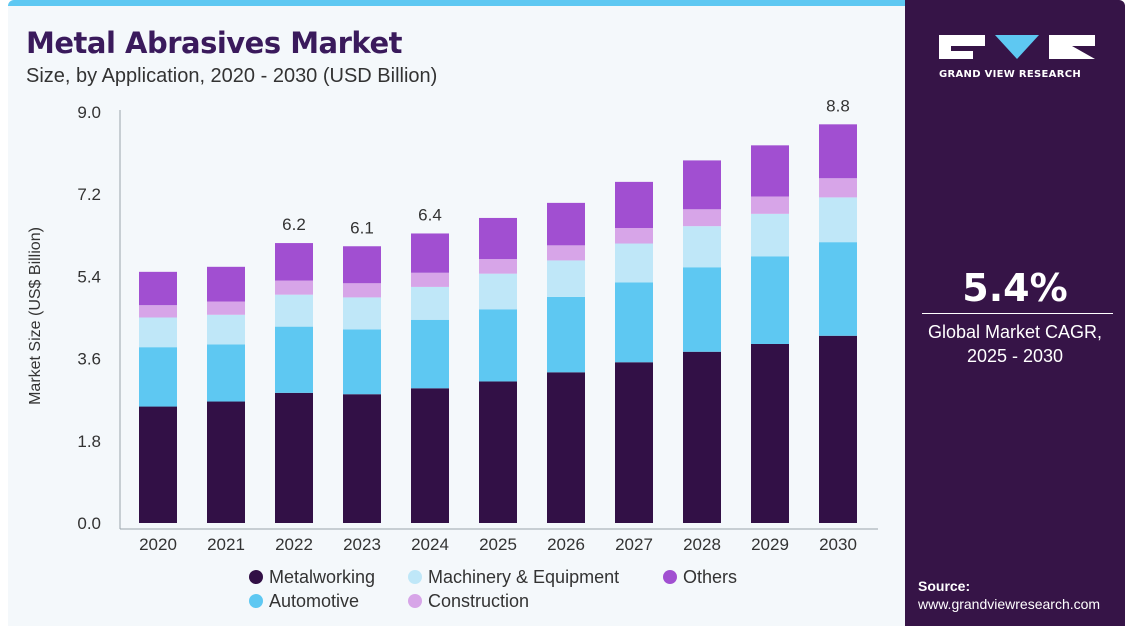  Describe the element at coordinates (566, 544) in the screenshot. I see `x-tick-label: 2026` at that location.